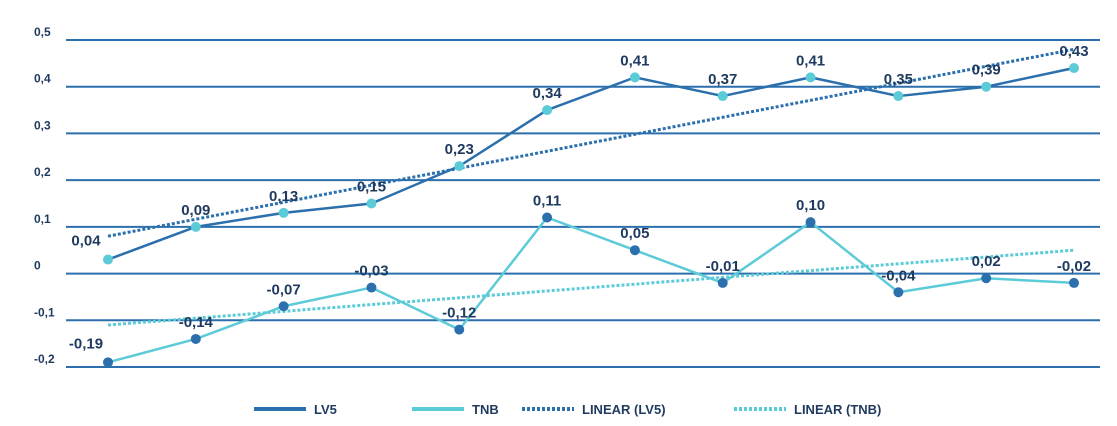 This screenshot has width=1117, height=426. I want to click on data-label: -0,12, so click(459, 313).